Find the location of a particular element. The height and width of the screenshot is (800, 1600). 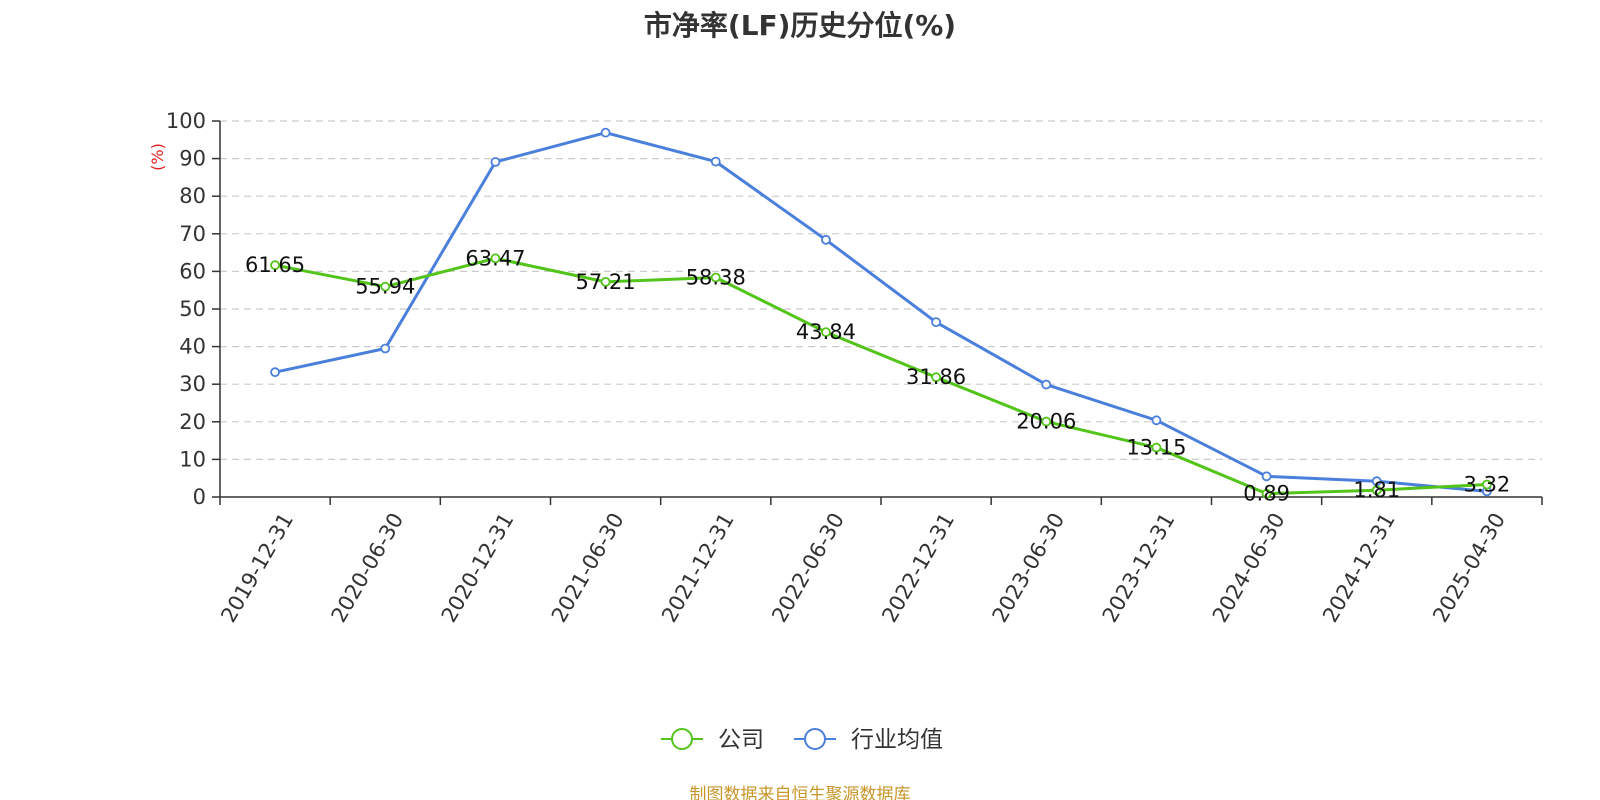

data-label: 0.89 is located at coordinates (1266, 494).